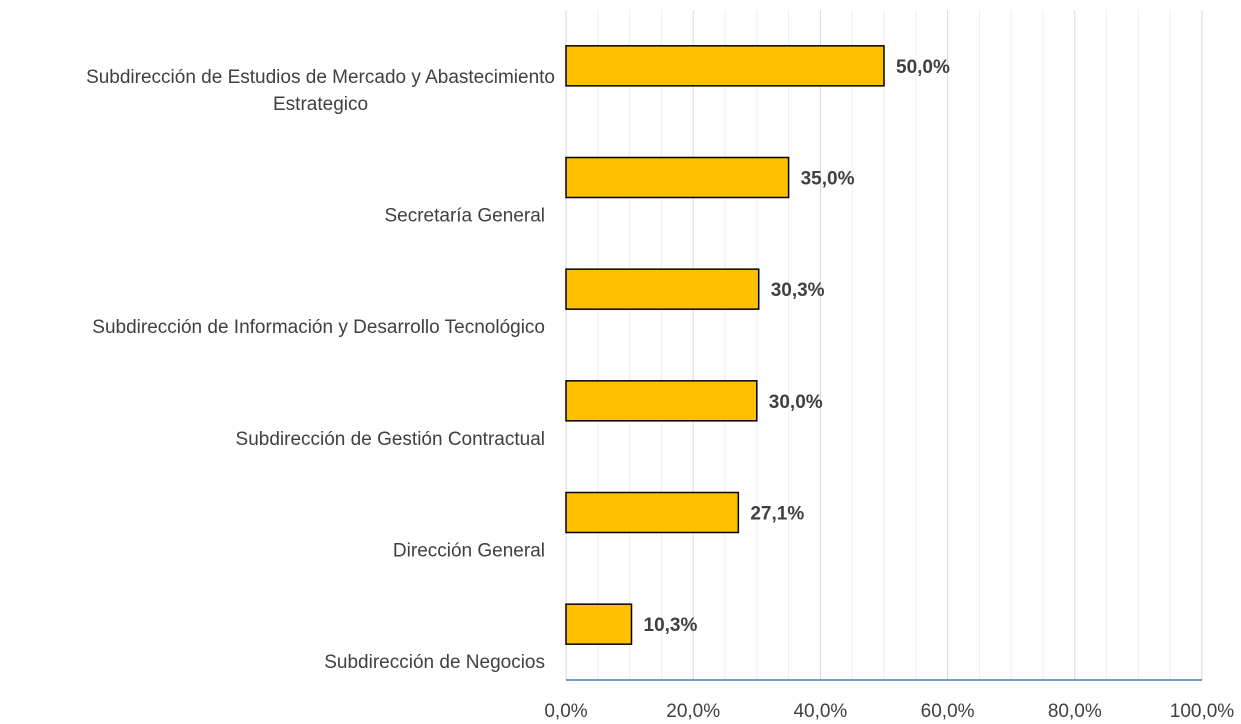 The width and height of the screenshot is (1241, 724). Describe the element at coordinates (1075, 711) in the screenshot. I see `x-tick-label: 80,0%` at that location.